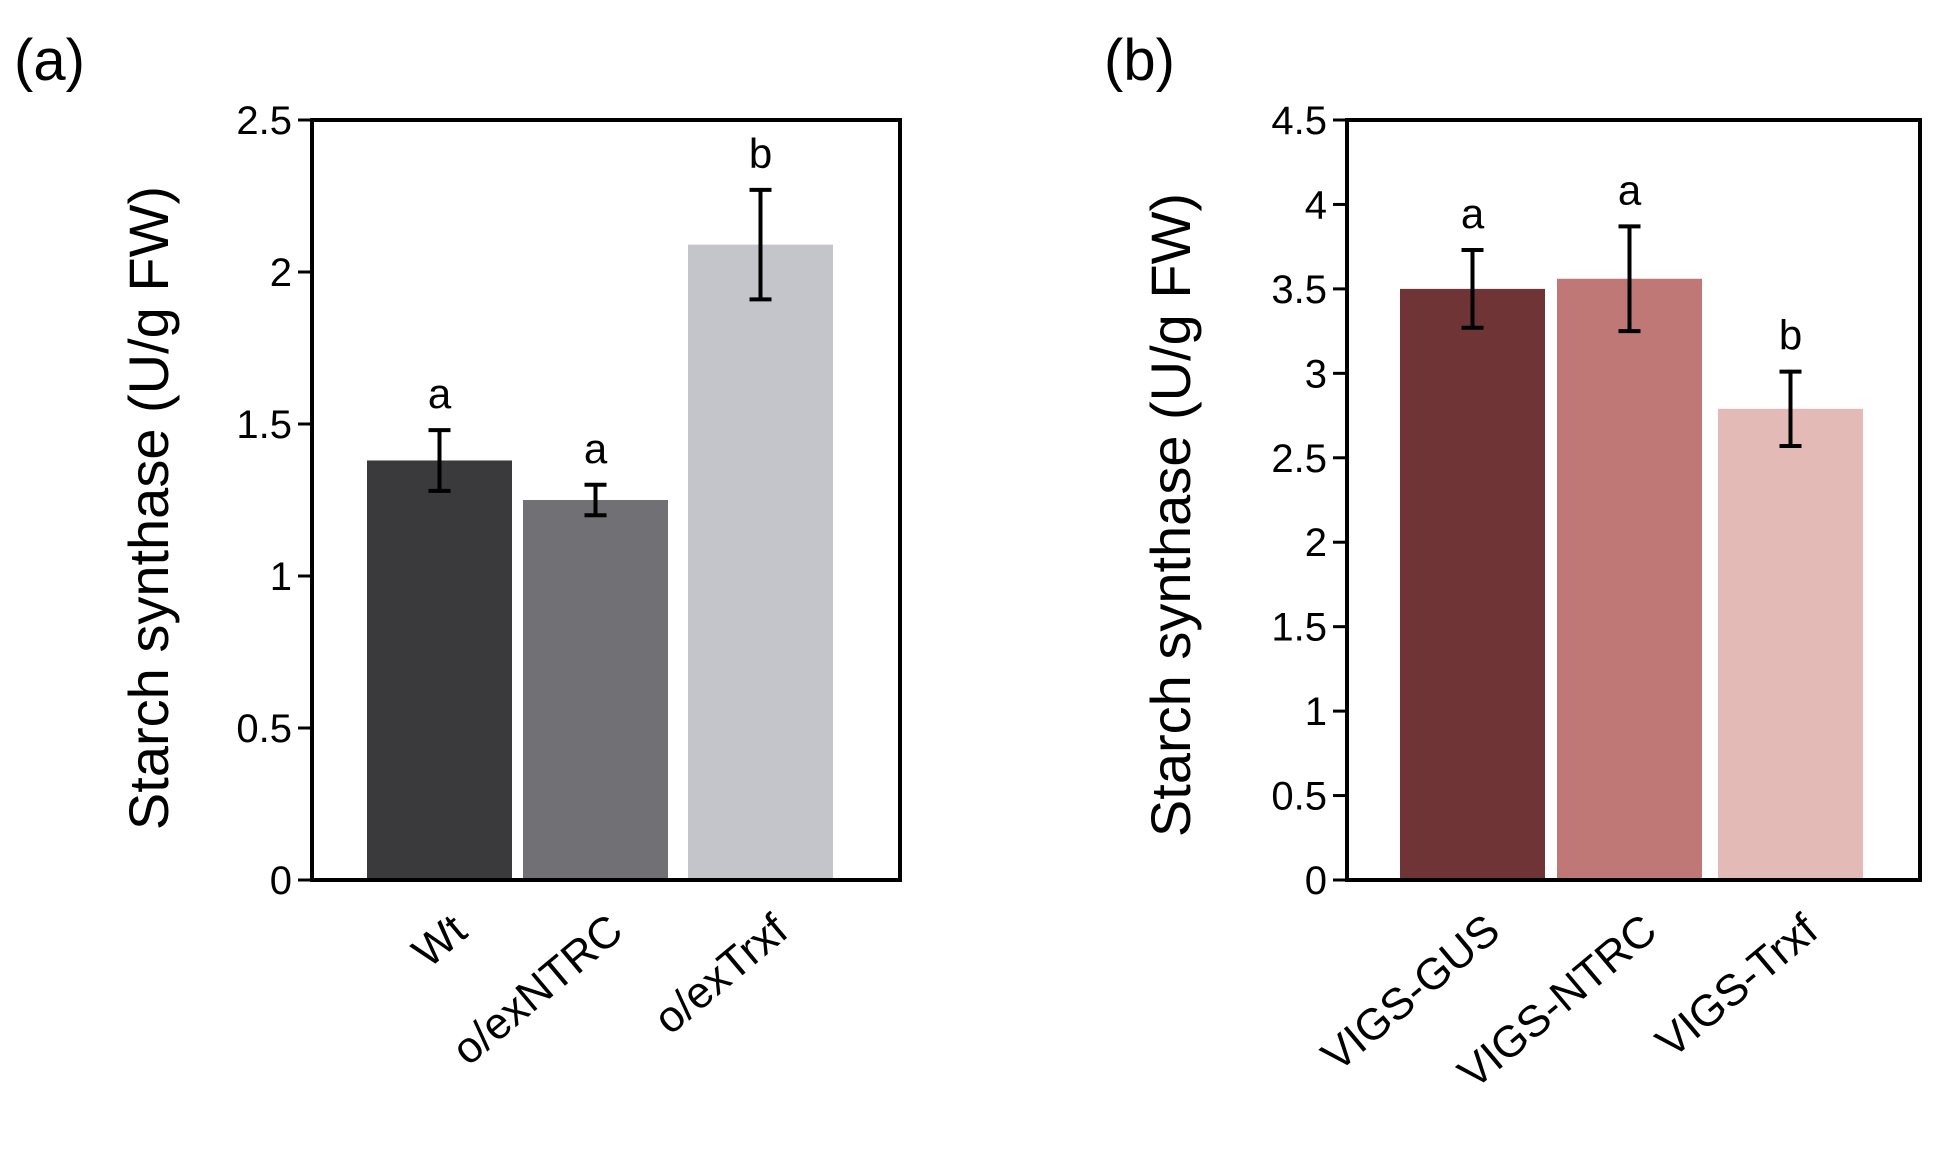 This screenshot has height=1170, width=1945. I want to click on category-label: o/exTrxf, so click(721, 974).